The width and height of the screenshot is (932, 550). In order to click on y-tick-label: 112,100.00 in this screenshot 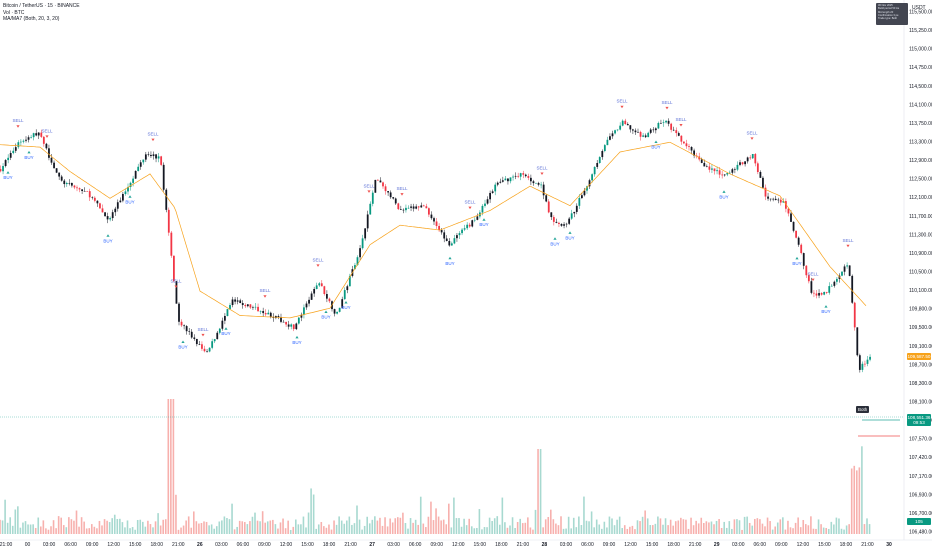, I will do `click(920, 198)`.